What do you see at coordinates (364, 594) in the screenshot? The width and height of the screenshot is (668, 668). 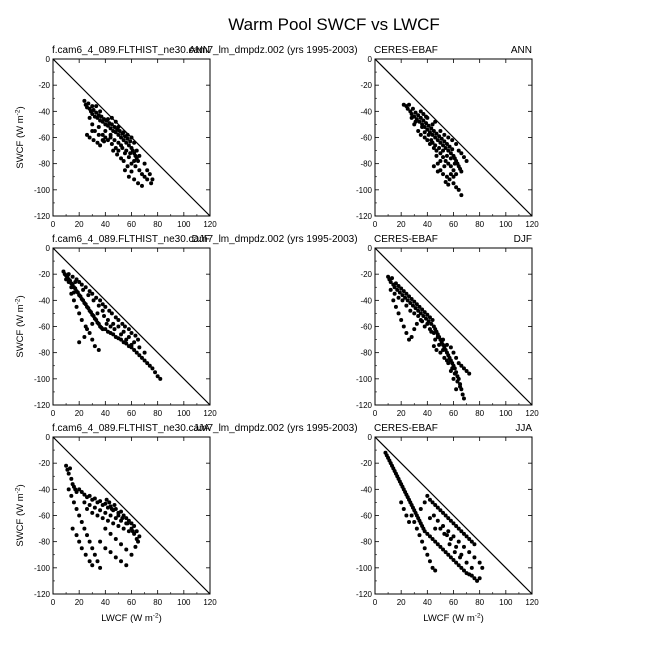 I see `y-tick-label: -120` at bounding box center [364, 594].